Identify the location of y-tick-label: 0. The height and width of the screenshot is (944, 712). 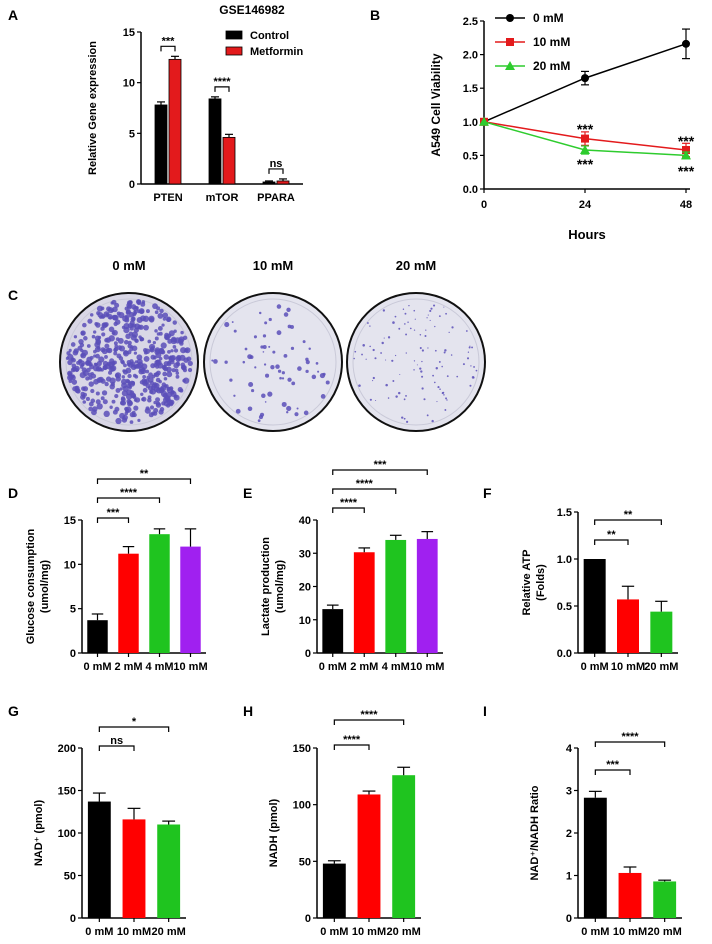
(308, 919).